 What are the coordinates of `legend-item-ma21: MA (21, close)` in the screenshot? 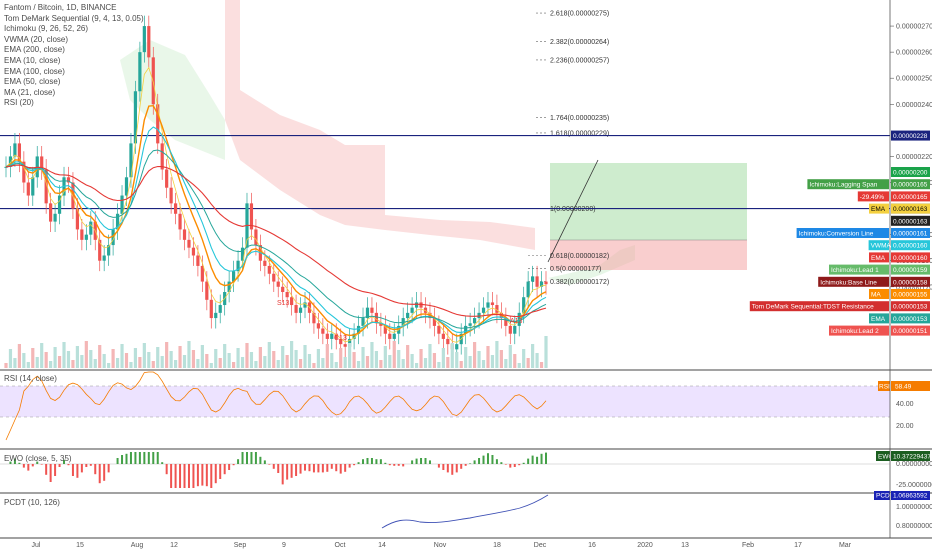 It's located at (30, 92).